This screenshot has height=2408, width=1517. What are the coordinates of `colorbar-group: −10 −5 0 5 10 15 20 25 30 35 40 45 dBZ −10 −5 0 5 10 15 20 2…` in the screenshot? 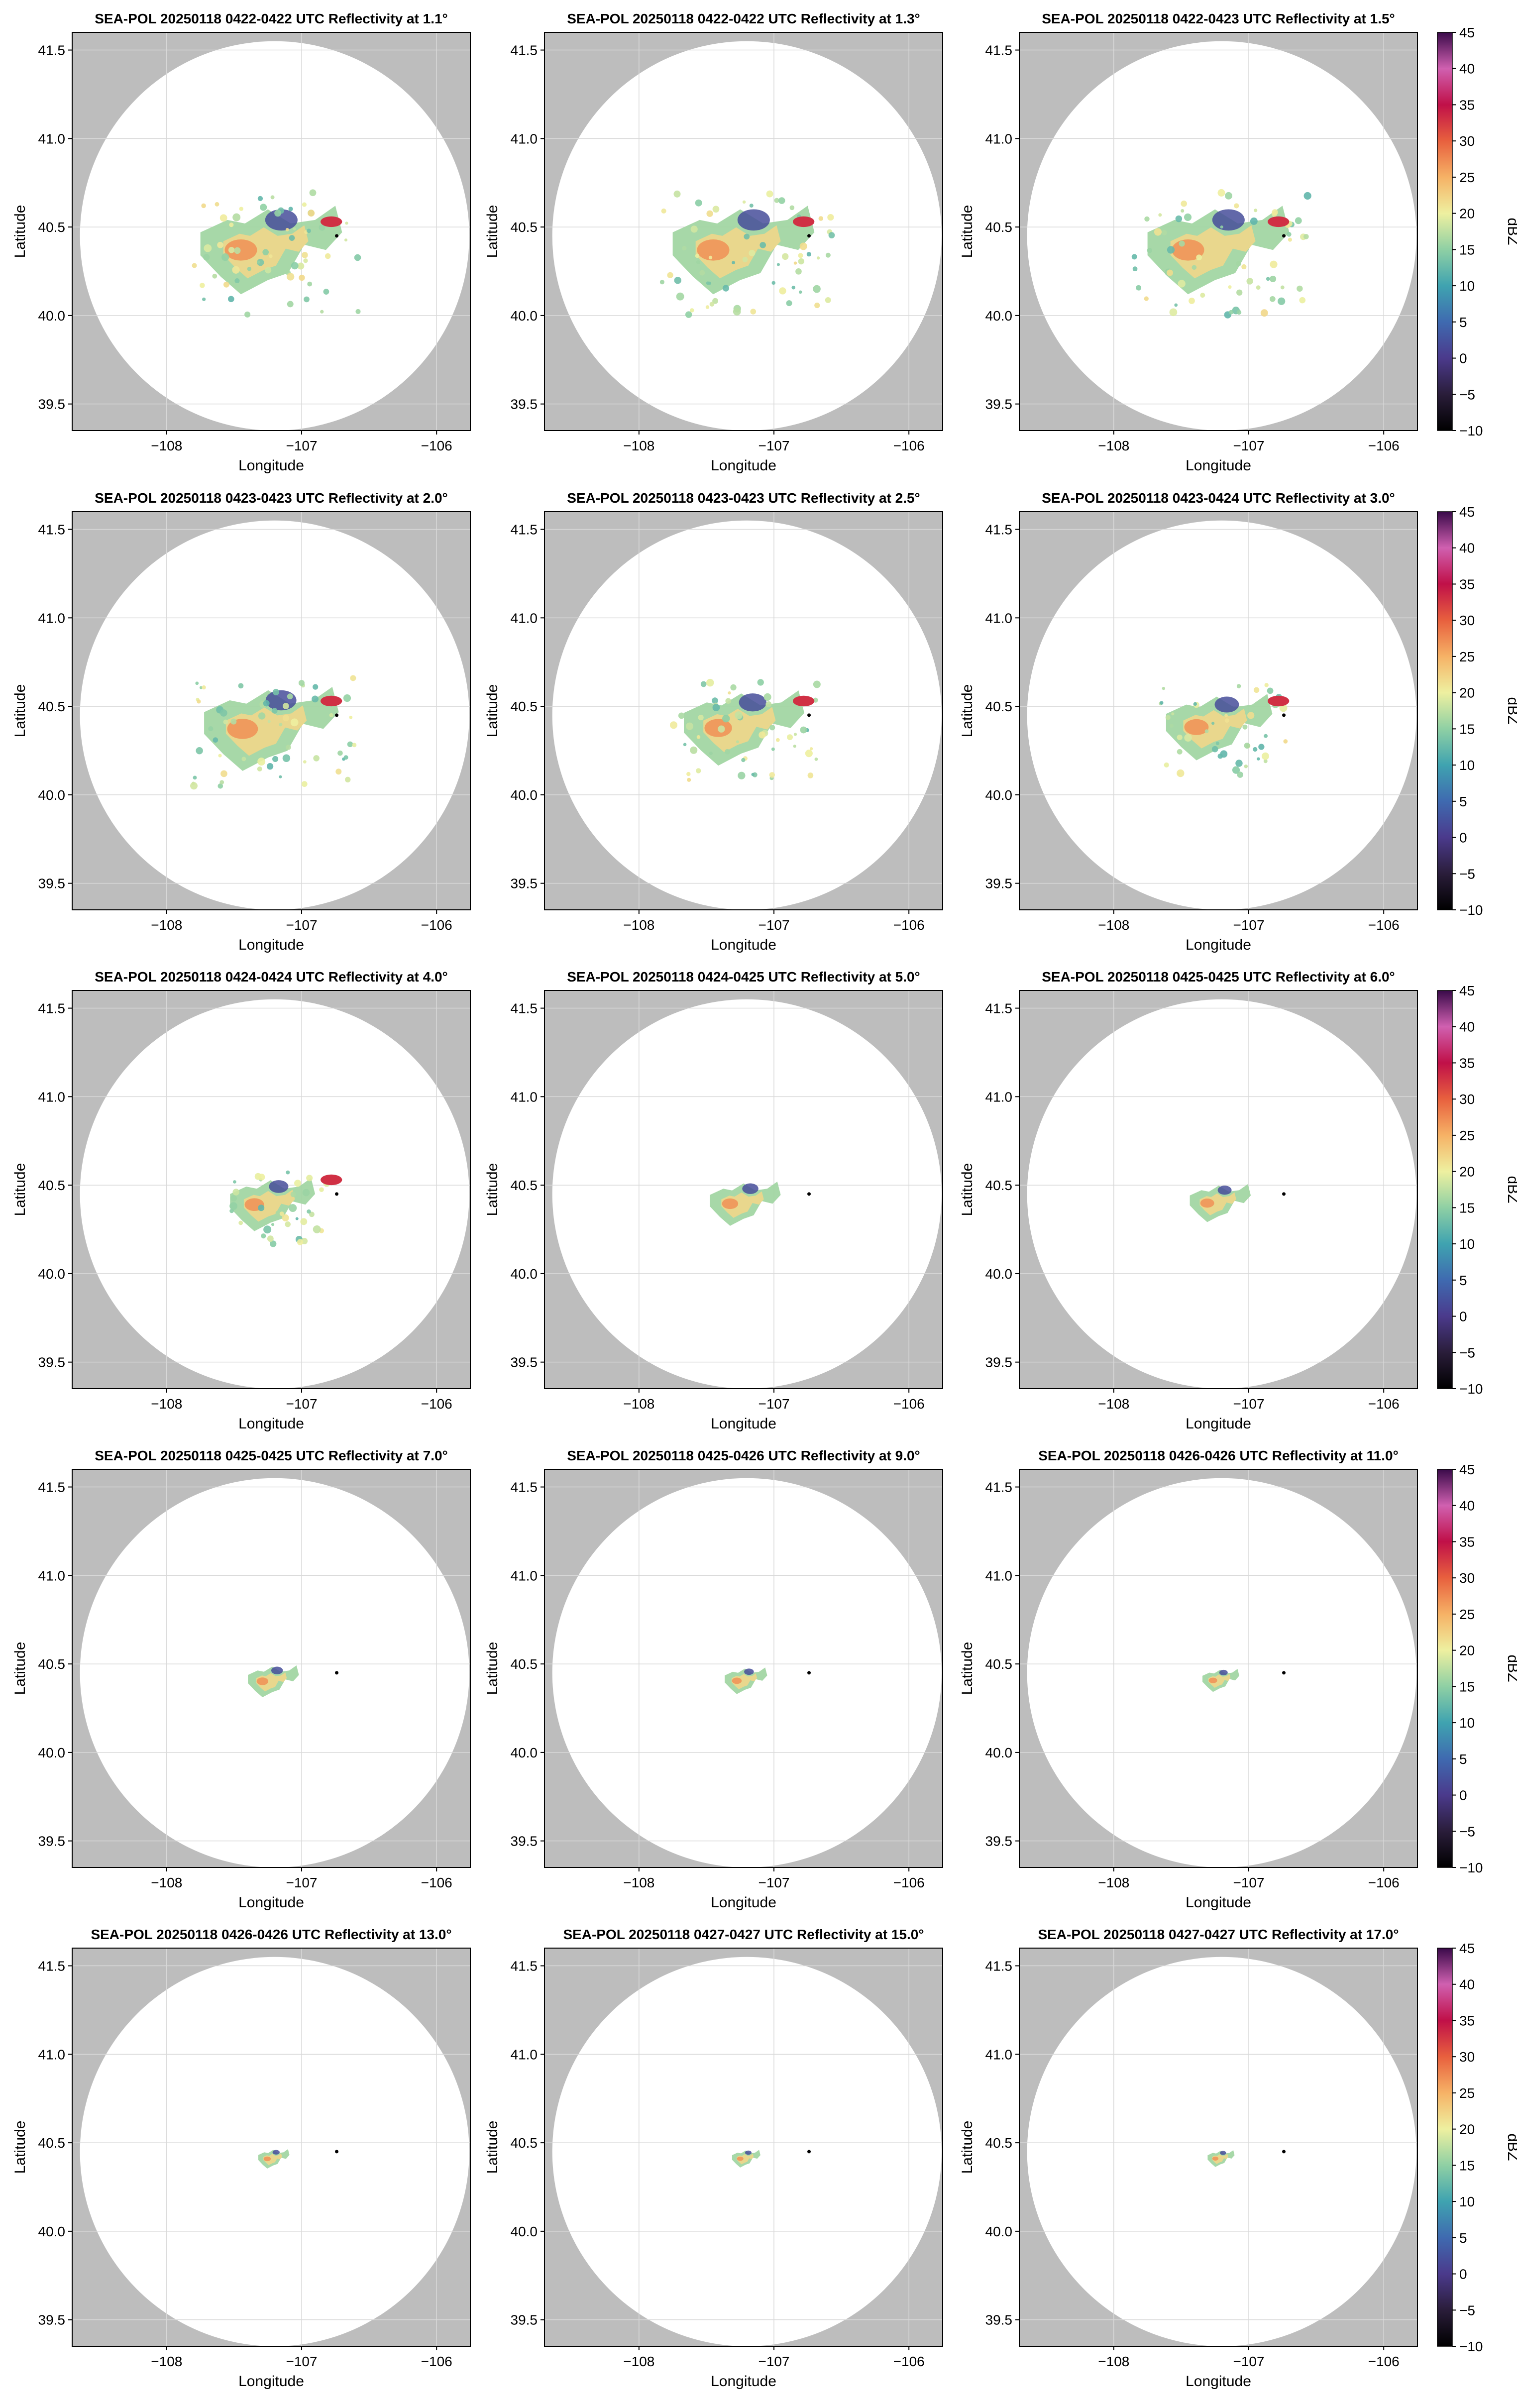 It's located at (1477, 1189).